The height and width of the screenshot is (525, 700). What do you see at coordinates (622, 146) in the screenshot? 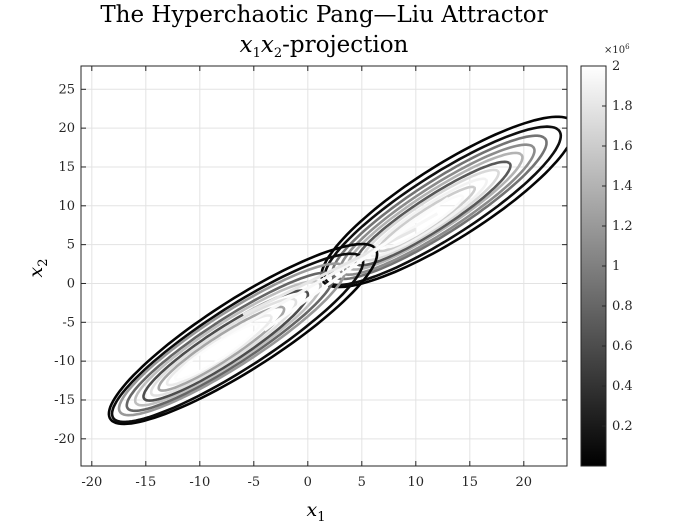
I see `colorbar-tick-label: 1.6` at bounding box center [622, 146].